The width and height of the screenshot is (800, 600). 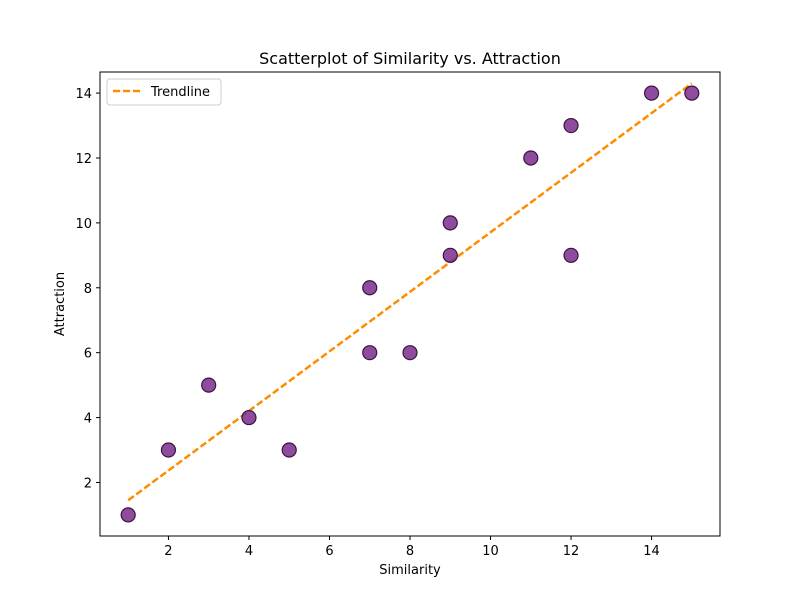 I want to click on legend: Trendline, so click(x=164, y=92).